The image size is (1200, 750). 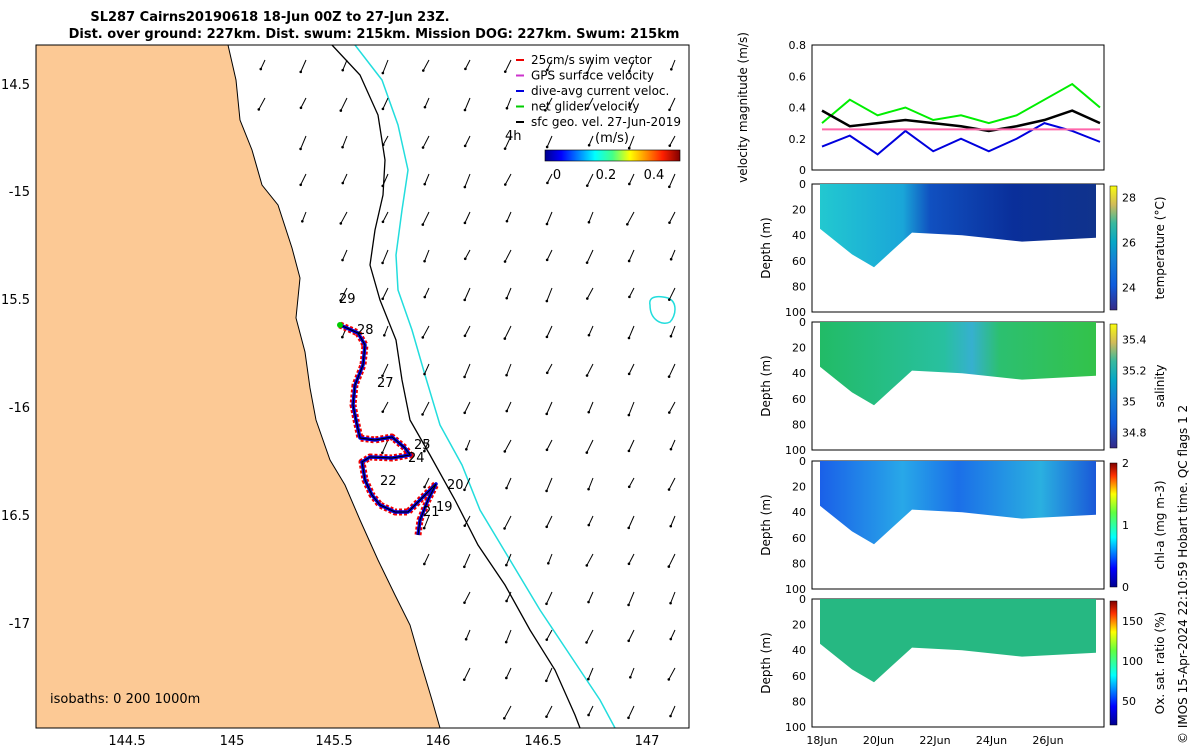 I want to click on eddy-contour, so click(x=662, y=309).